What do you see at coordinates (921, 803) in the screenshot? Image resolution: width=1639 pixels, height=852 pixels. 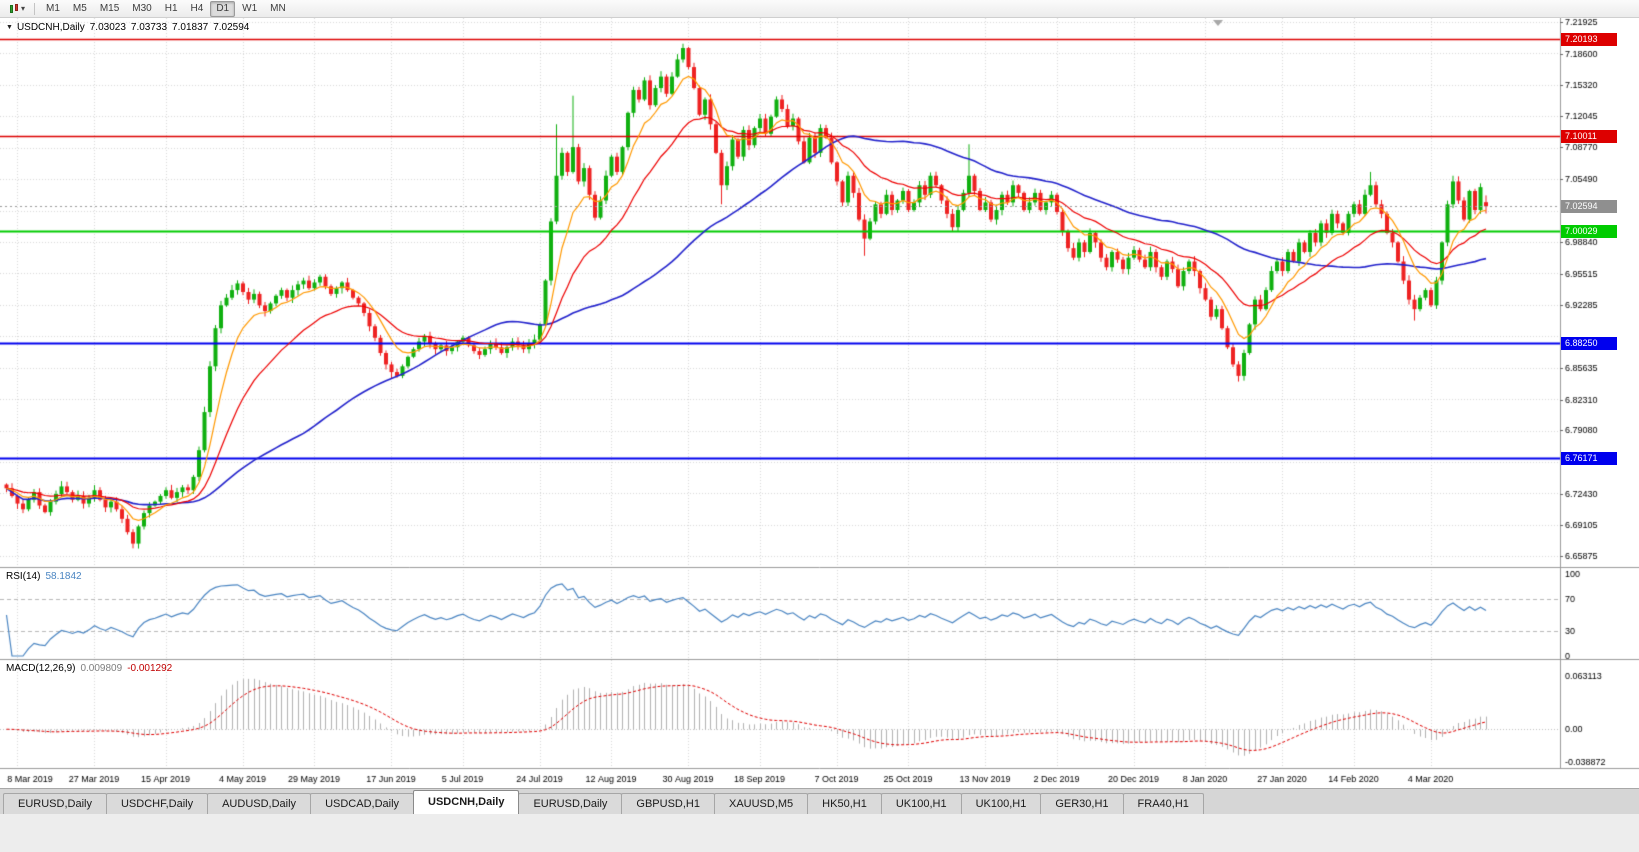 I see `tab-uk100-h1-1: UK100,H1` at bounding box center [921, 803].